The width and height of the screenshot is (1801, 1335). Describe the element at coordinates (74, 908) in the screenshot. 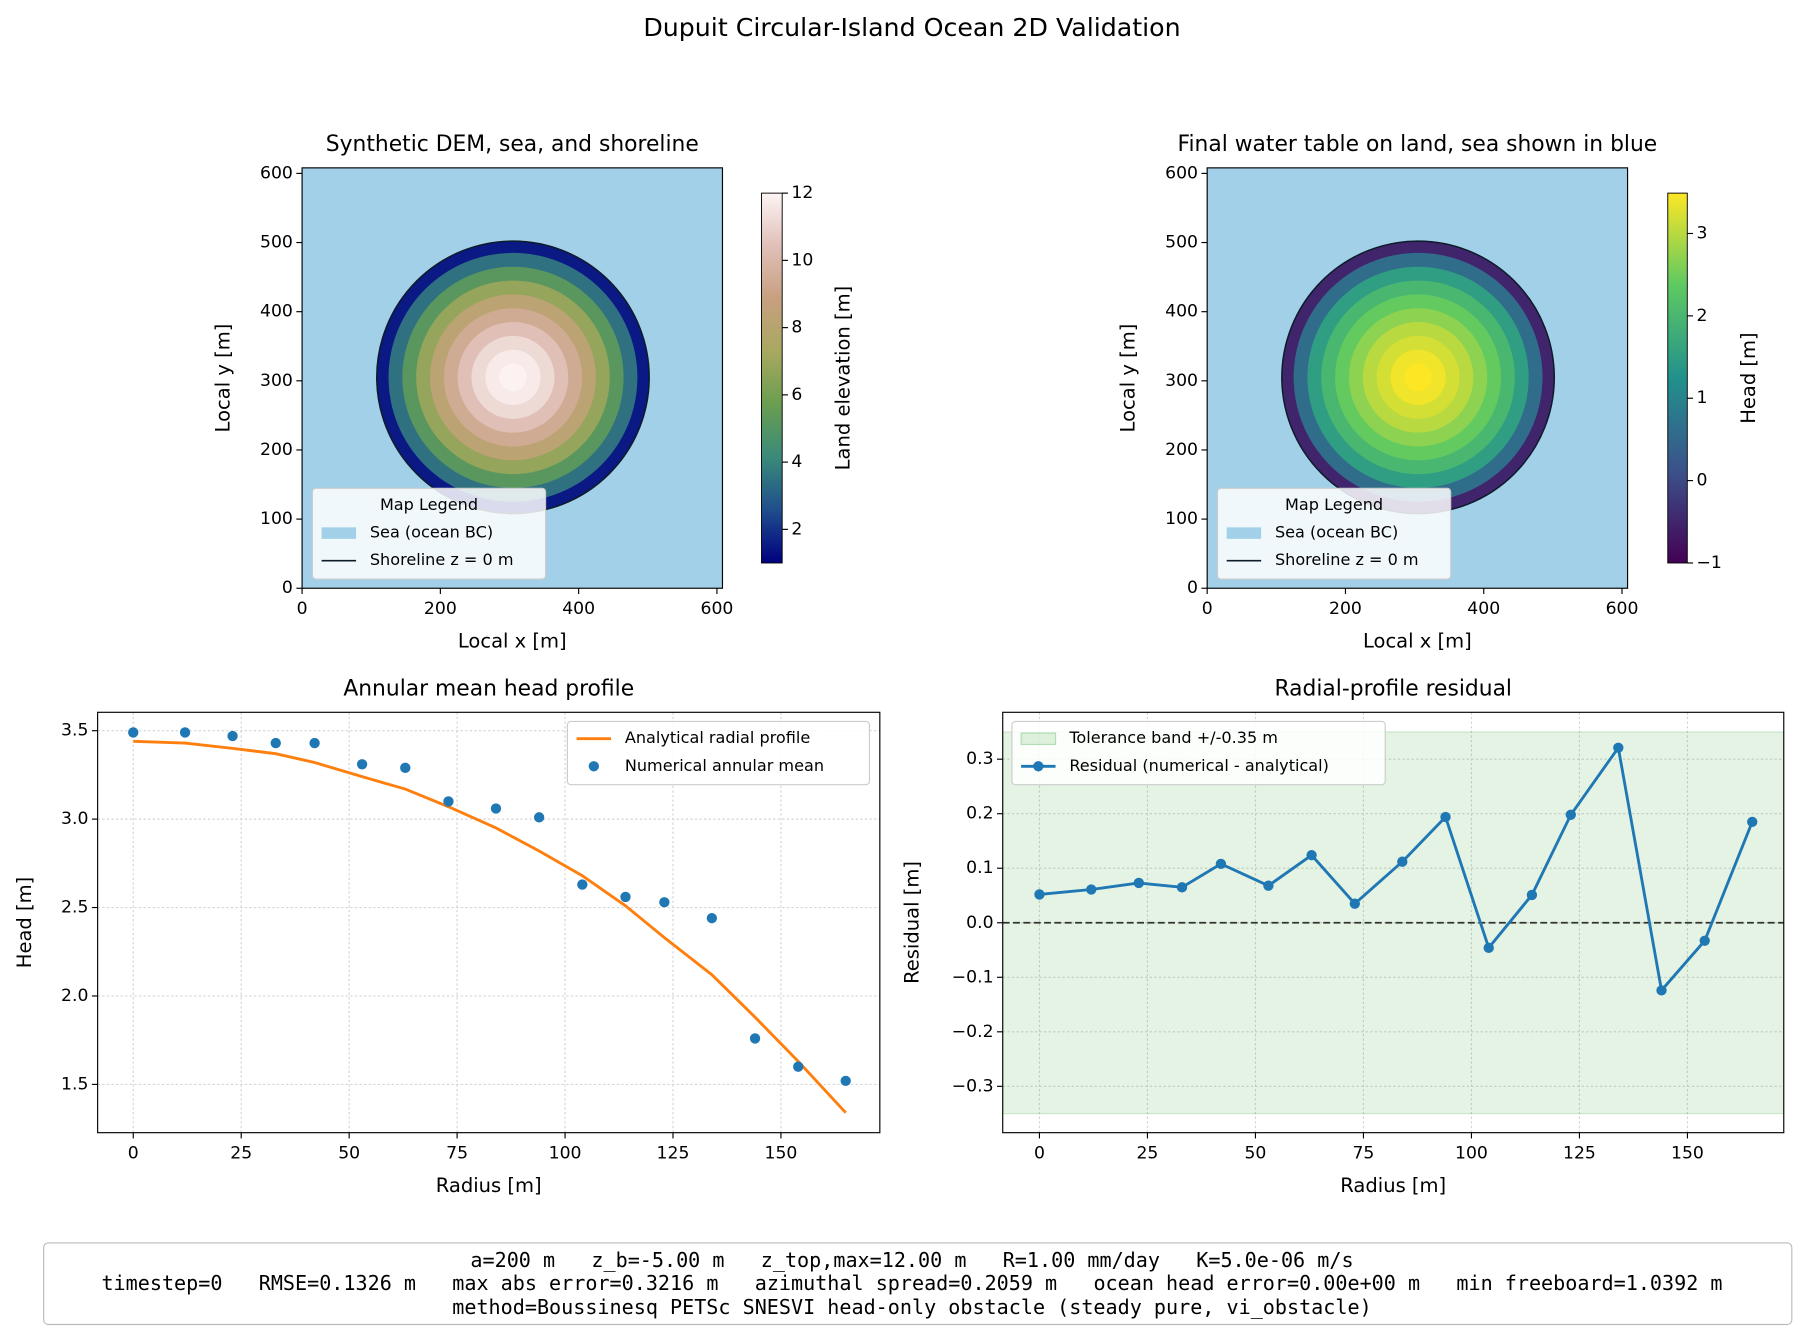

I see `y-tick-label: 2.5` at that location.